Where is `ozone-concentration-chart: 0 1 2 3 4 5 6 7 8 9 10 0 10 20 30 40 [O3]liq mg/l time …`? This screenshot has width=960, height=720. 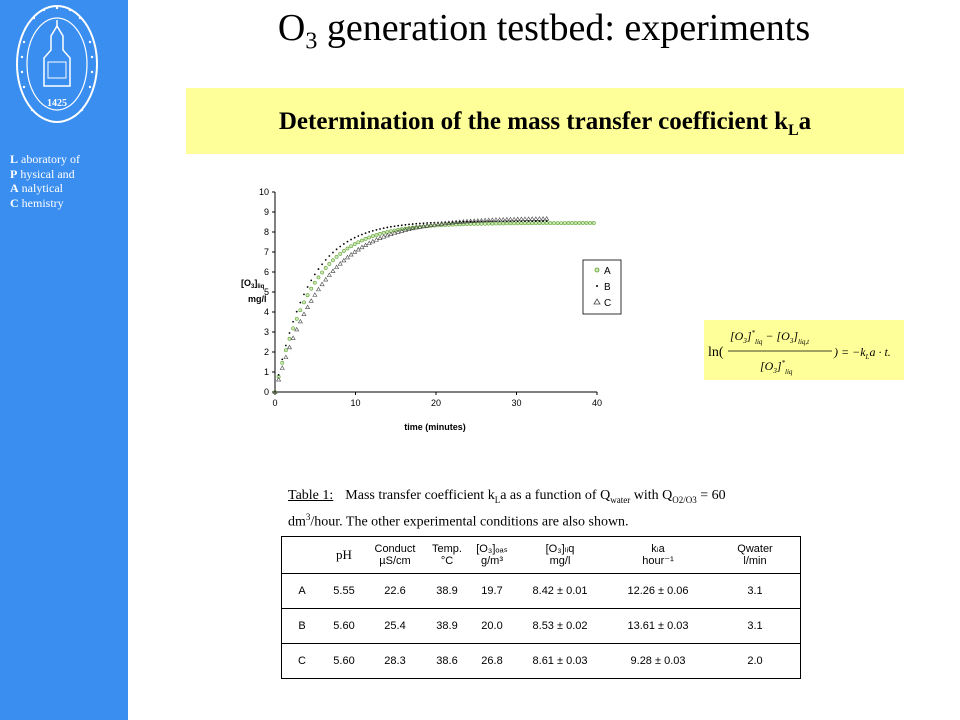
ozone-concentration-chart: 0 1 2 3 4 5 6 7 8 9 10 0 10 20 30 40 [O3]liq mg/l time … is located at coordinates (431, 309).